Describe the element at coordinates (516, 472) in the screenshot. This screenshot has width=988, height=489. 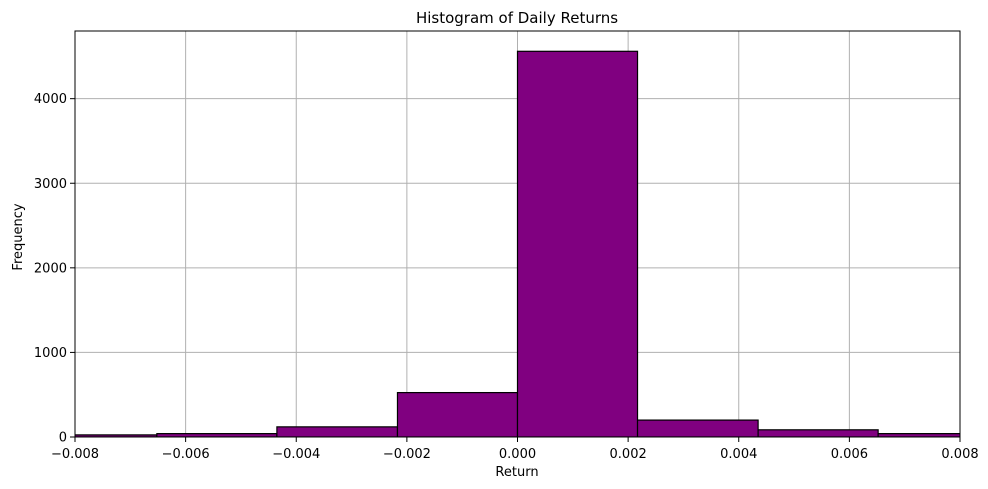
I see `x-axis-title: Return` at that location.